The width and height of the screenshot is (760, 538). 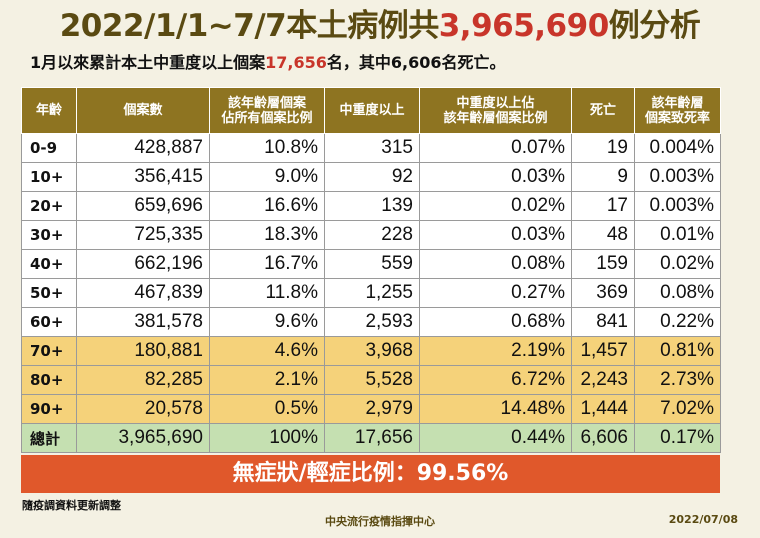 What do you see at coordinates (267, 438) in the screenshot?
I see `share-cell: 100%` at bounding box center [267, 438].